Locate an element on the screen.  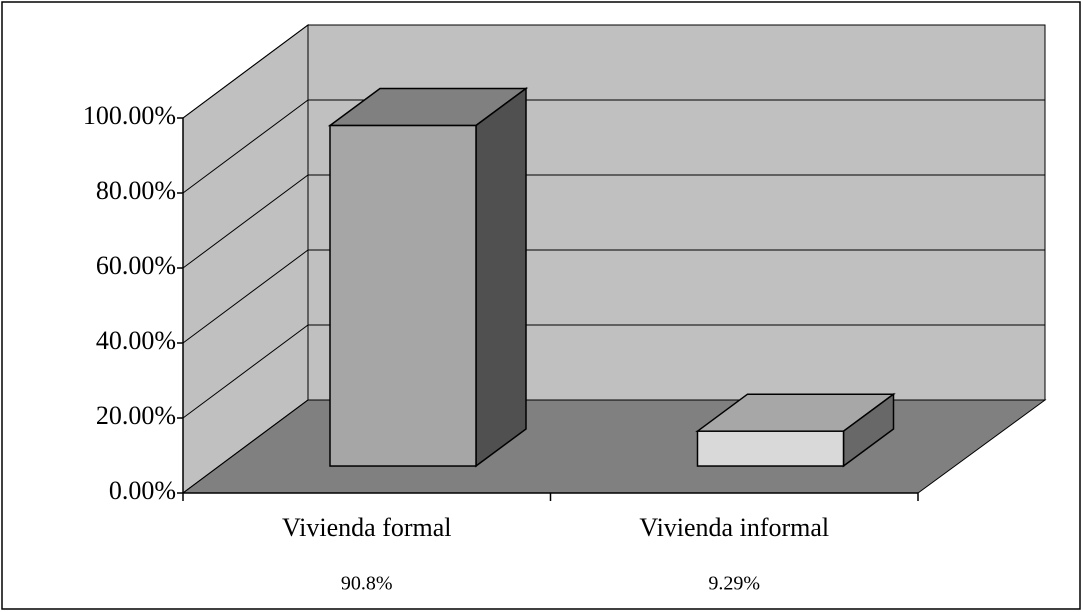
y-tick-label: 40.00% is located at coordinates (136, 340).